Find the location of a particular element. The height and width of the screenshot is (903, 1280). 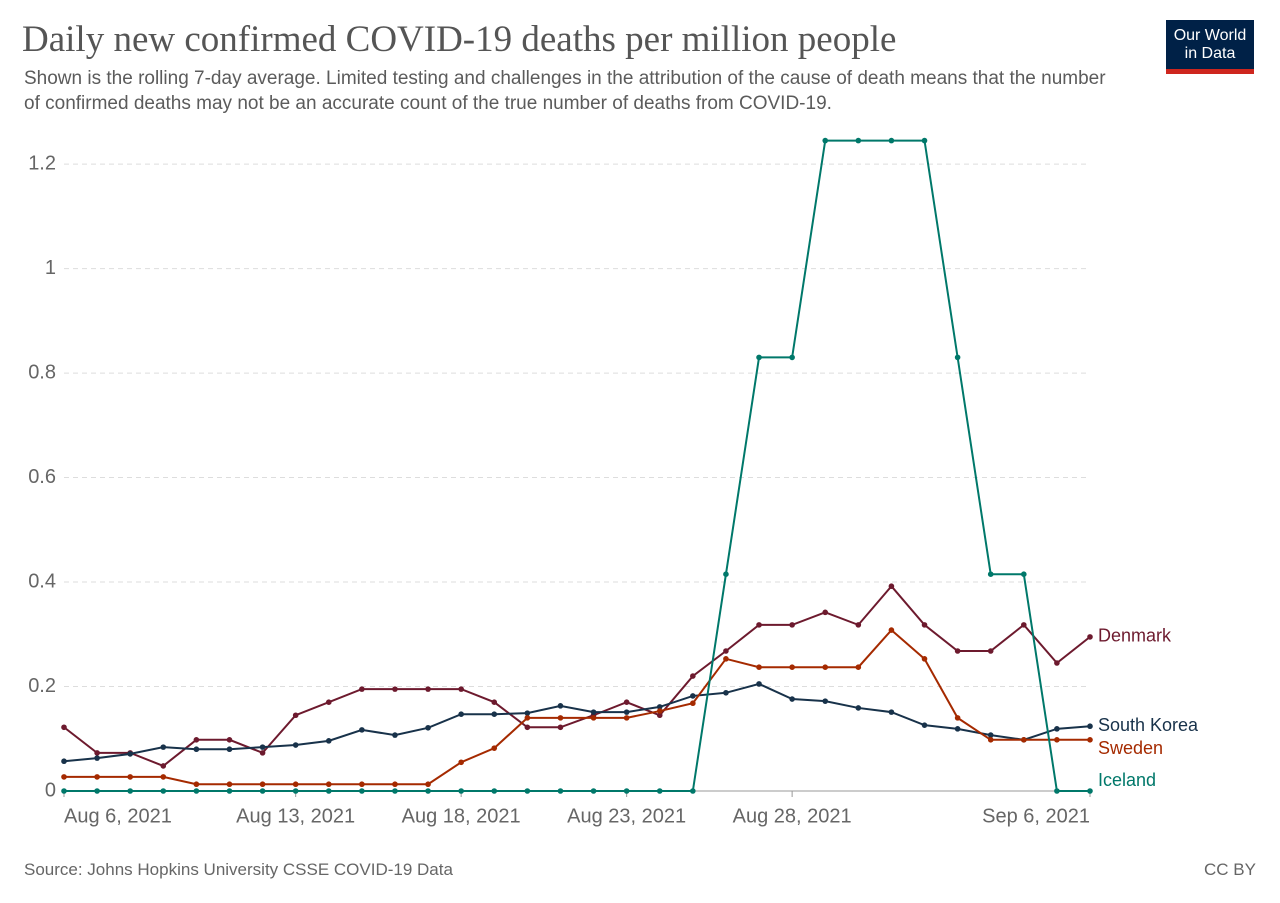

y-tick-label: 0.2 is located at coordinates (42, 686).